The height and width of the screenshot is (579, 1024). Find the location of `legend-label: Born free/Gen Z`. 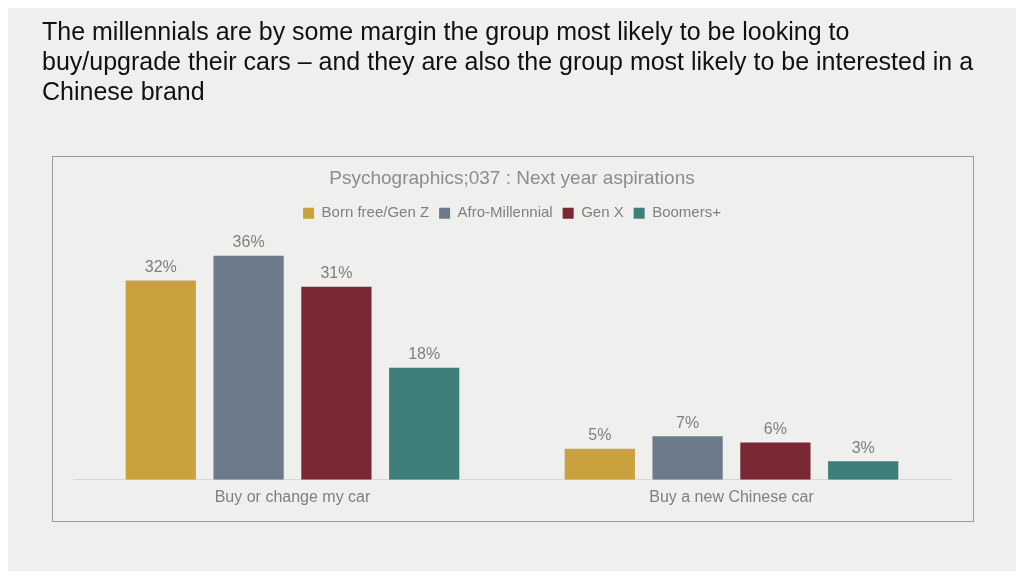

legend-label: Born free/Gen Z is located at coordinates (375, 212).